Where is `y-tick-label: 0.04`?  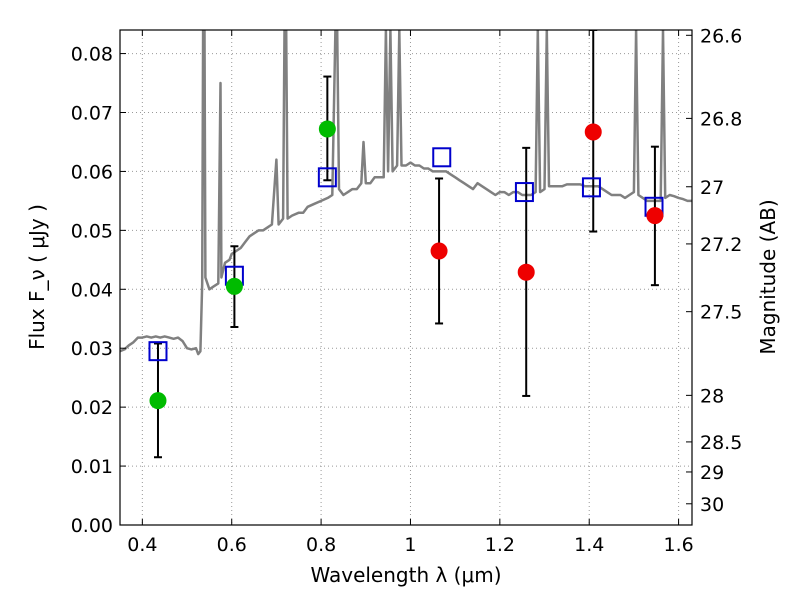 y-tick-label: 0.04 is located at coordinates (92, 290).